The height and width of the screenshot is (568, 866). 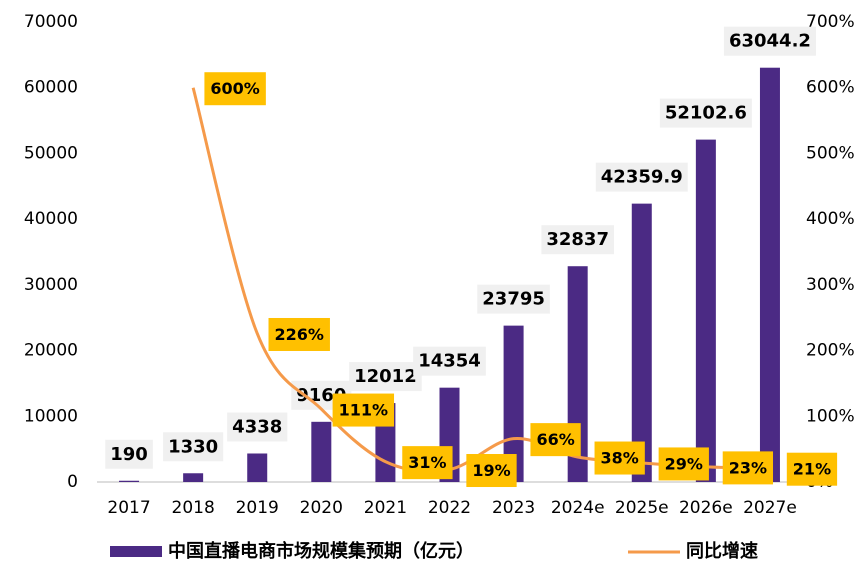 I want to click on x-tick-label: 2018, so click(x=193, y=508).